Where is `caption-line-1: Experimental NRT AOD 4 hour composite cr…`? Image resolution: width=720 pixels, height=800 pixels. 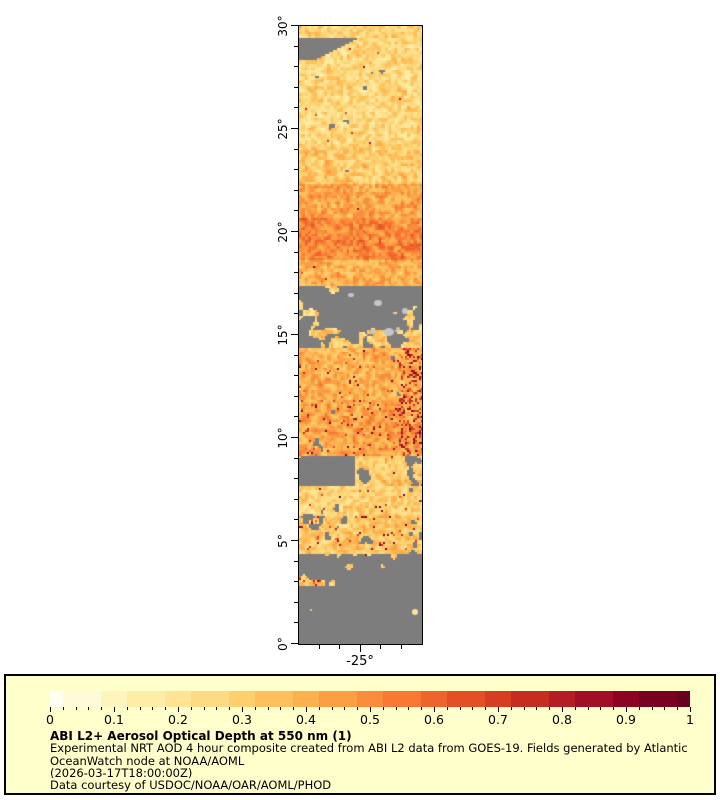
caption-line-1: Experimental NRT AOD 4 hour composite cr… is located at coordinates (369, 748).